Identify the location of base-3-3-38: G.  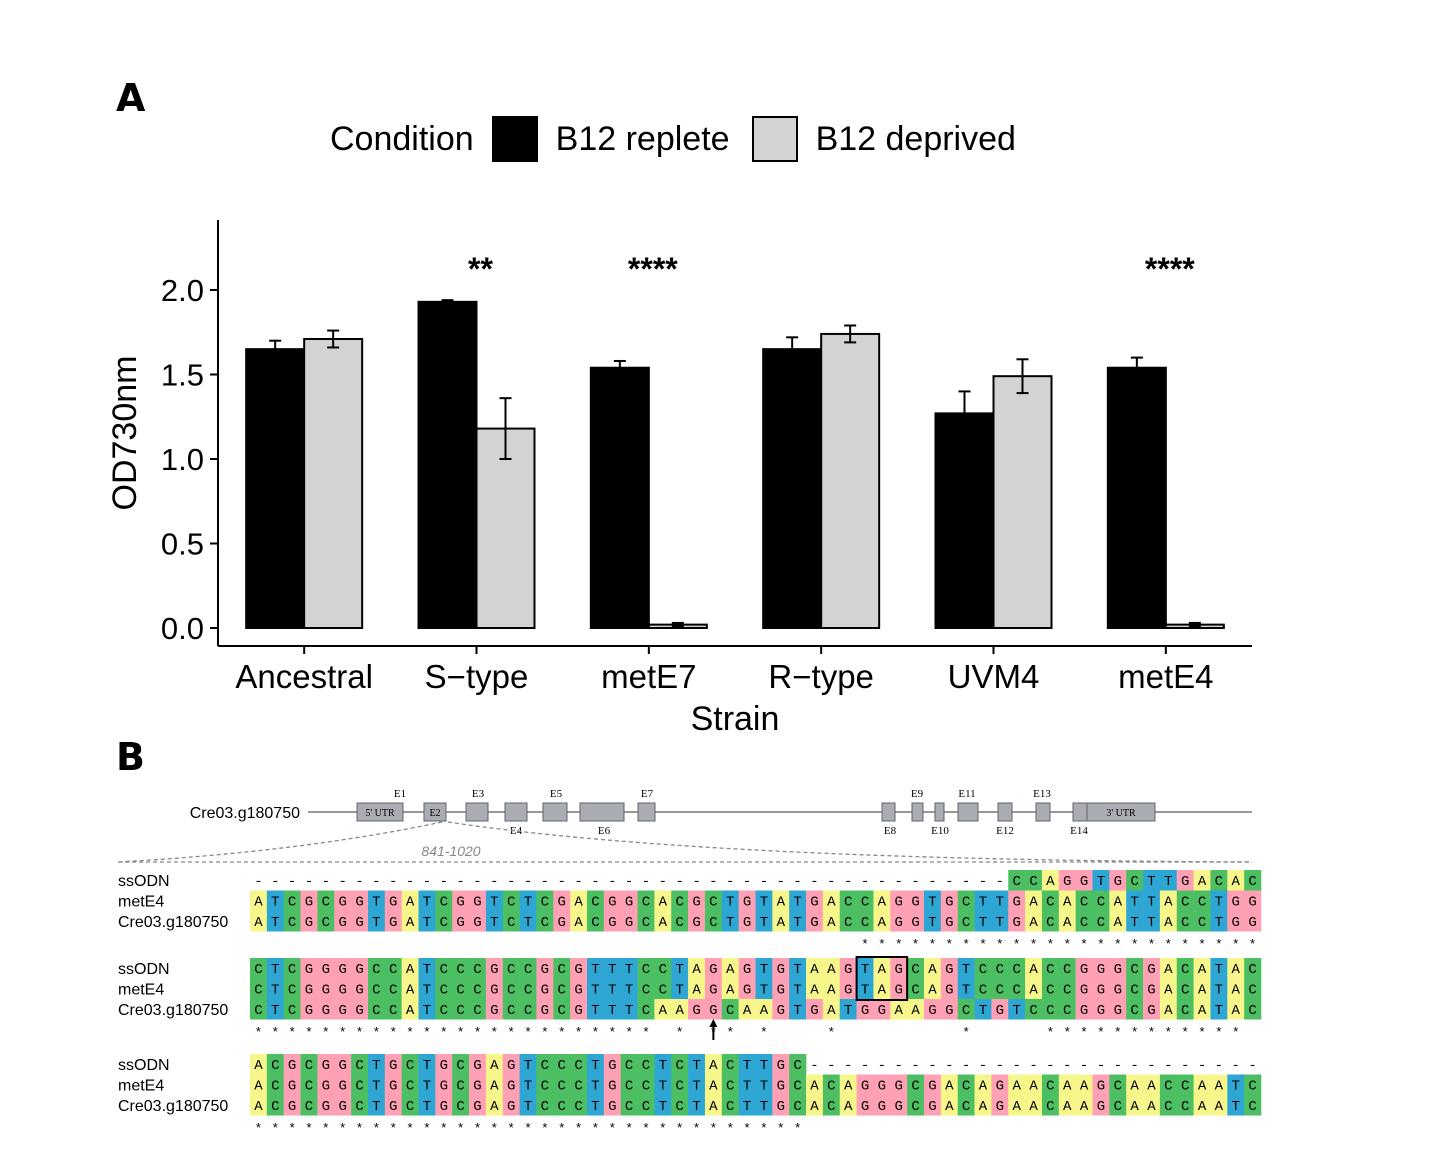
(899, 1107).